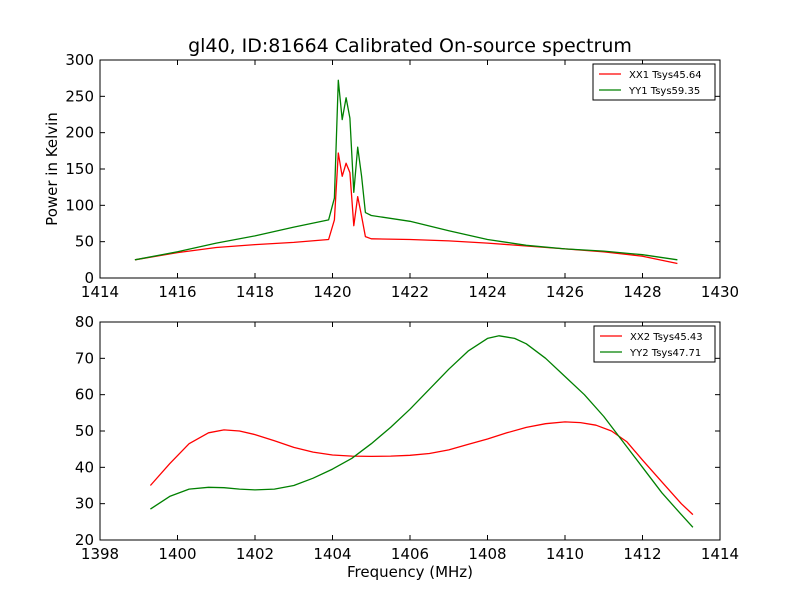  Describe the element at coordinates (84, 395) in the screenshot. I see `y-tick-label: 60` at that location.